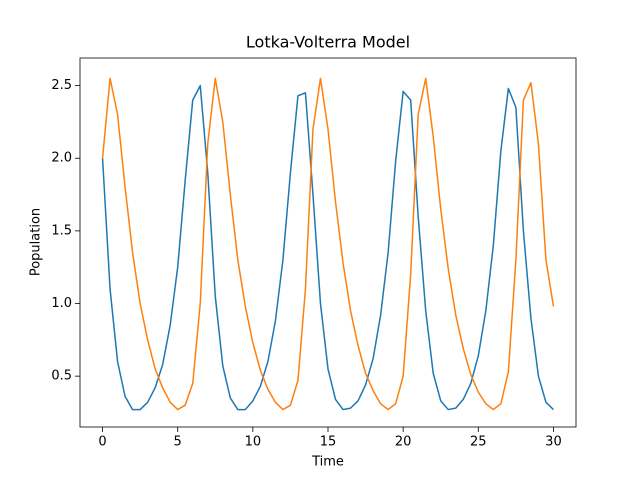 This screenshot has width=640, height=480. What do you see at coordinates (403, 442) in the screenshot?
I see `x-tick-label: 20` at bounding box center [403, 442].